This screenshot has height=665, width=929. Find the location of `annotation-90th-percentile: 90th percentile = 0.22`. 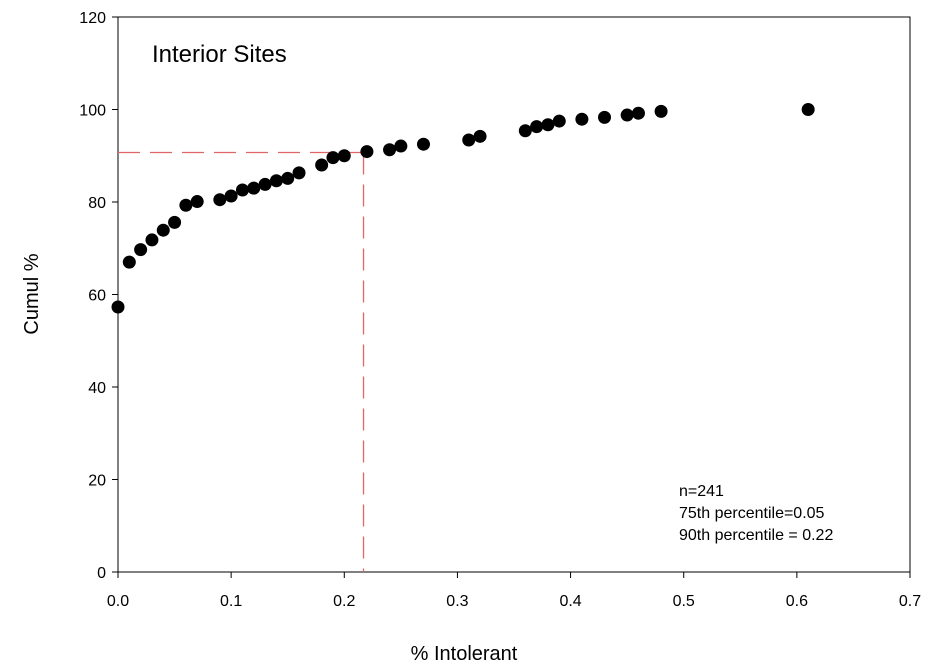

annotation-90th-percentile: 90th percentile = 0.22 is located at coordinates (756, 535).